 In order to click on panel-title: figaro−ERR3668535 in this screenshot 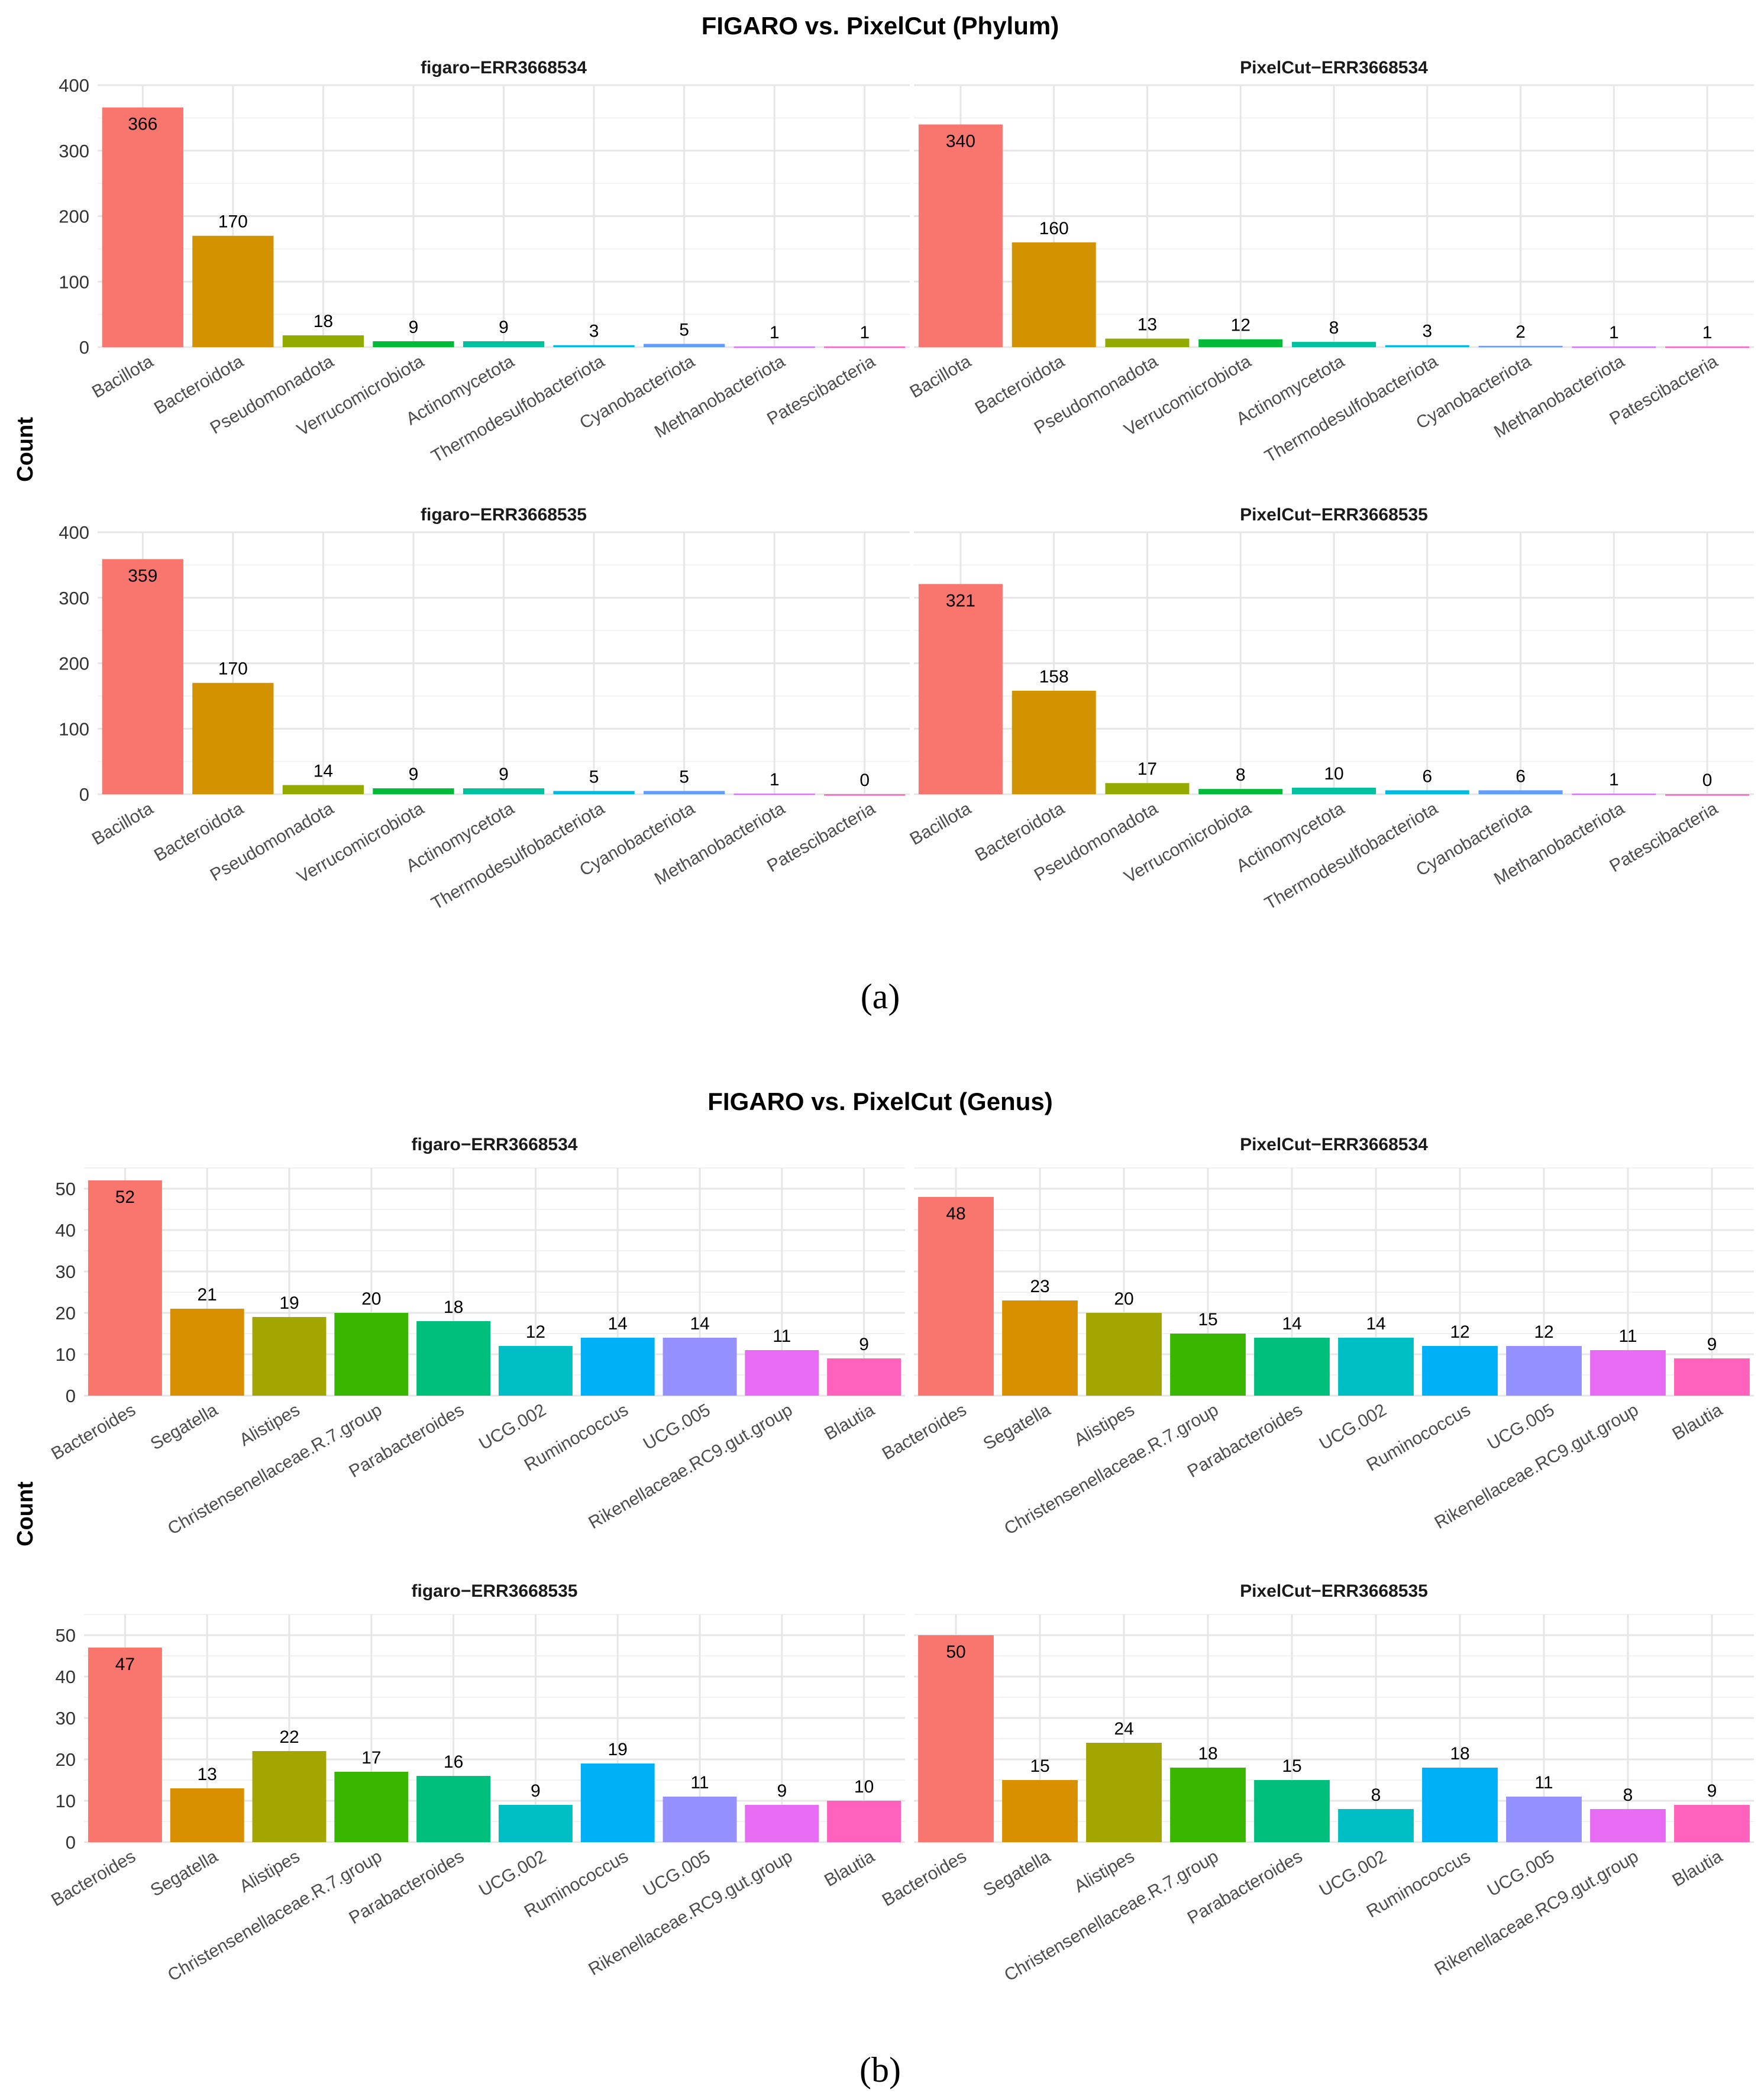, I will do `click(504, 515)`.